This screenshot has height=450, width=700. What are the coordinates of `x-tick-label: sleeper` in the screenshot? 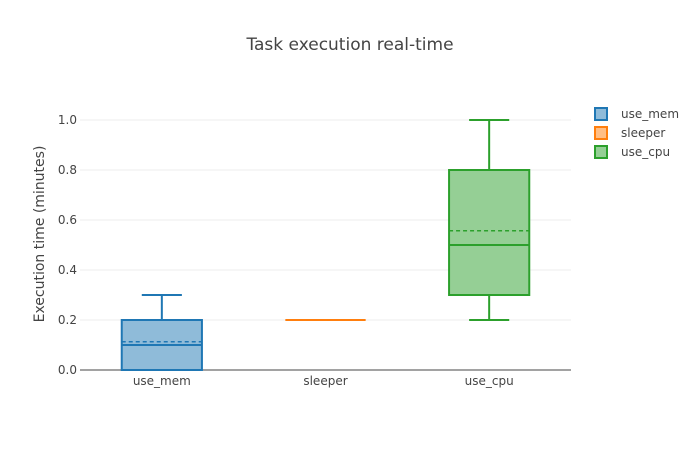 It's located at (325, 381).